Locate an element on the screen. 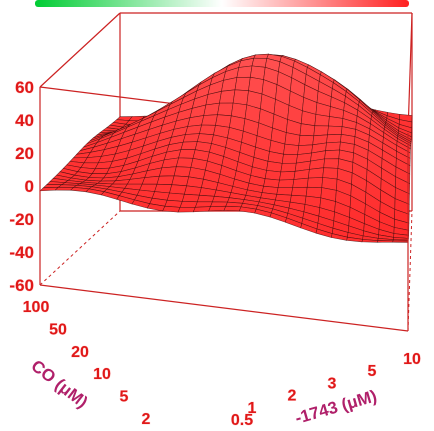 This screenshot has height=431, width=434. colorbar is located at coordinates (222, 3).